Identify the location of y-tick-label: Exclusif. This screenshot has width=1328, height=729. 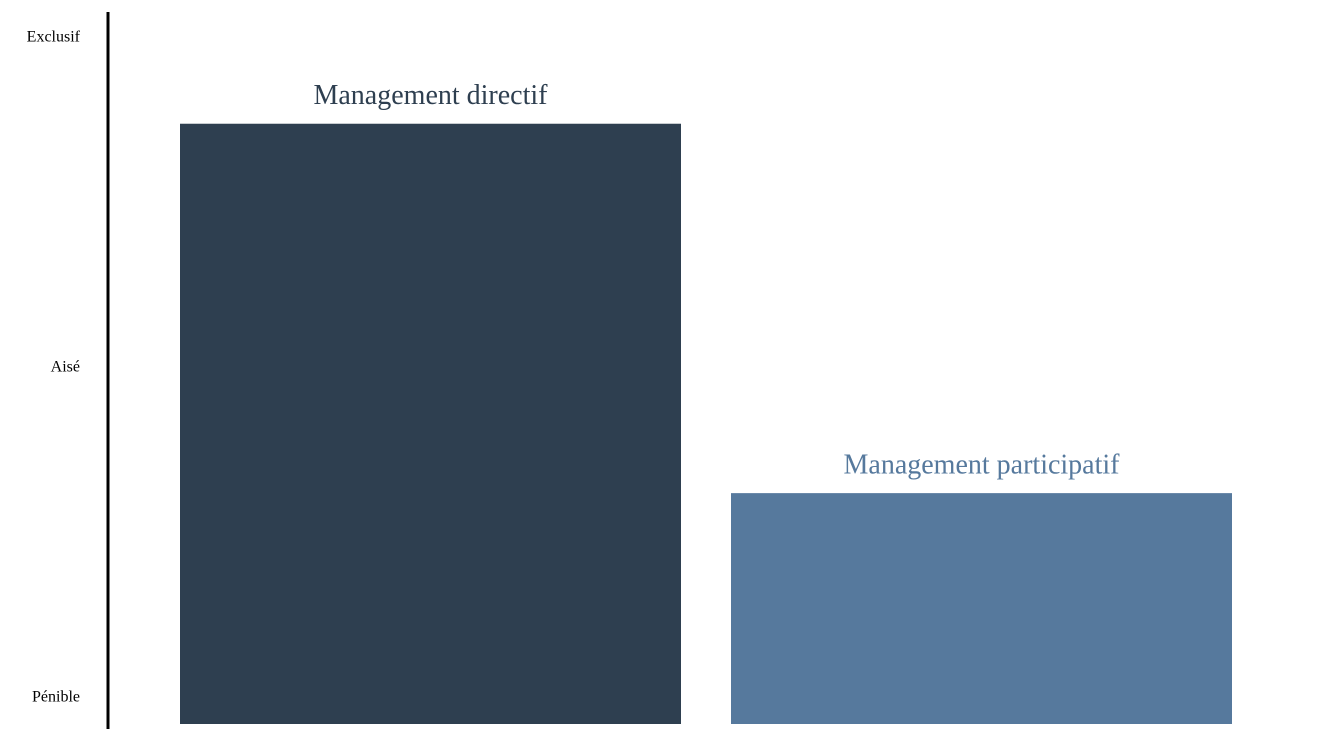
(54, 37).